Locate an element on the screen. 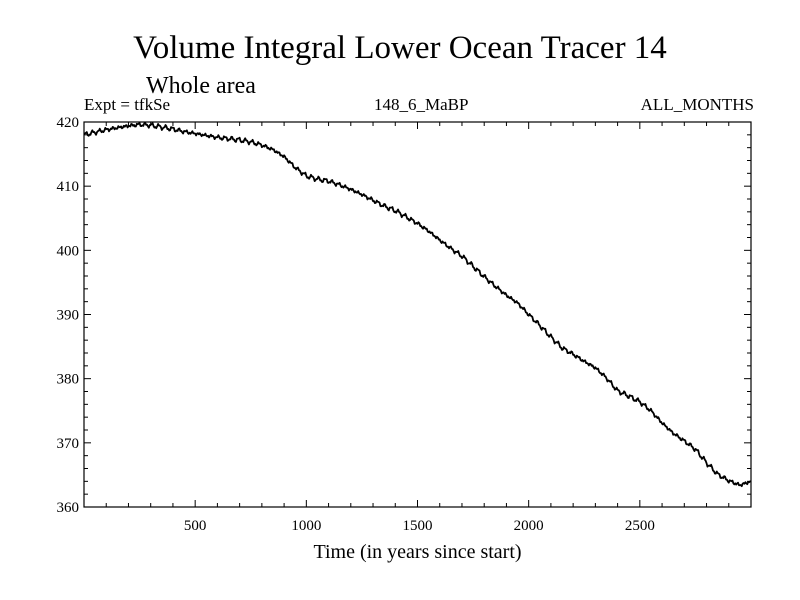 The image size is (800, 600). y-tick-label: 360 is located at coordinates (68, 508).